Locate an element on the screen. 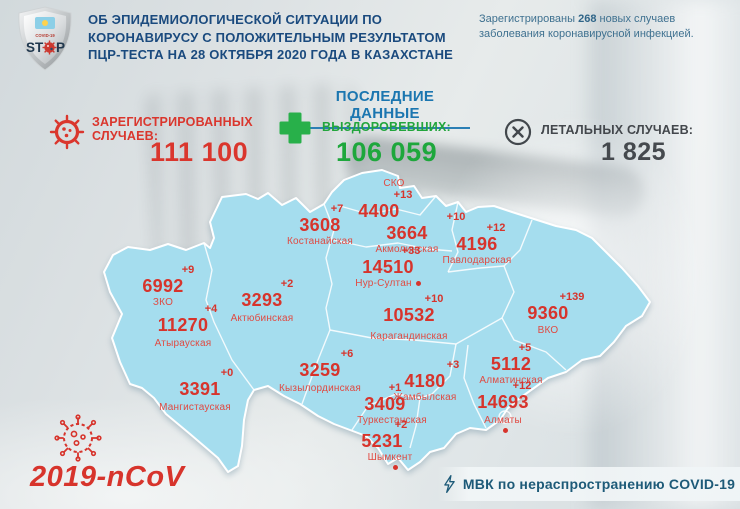  region-delta: +3 is located at coordinates (453, 365).